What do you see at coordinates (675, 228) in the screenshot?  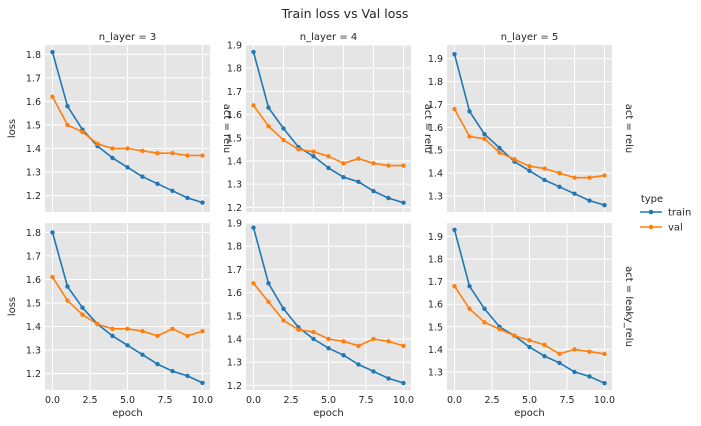 I see `legend-val-label: val` at bounding box center [675, 228].